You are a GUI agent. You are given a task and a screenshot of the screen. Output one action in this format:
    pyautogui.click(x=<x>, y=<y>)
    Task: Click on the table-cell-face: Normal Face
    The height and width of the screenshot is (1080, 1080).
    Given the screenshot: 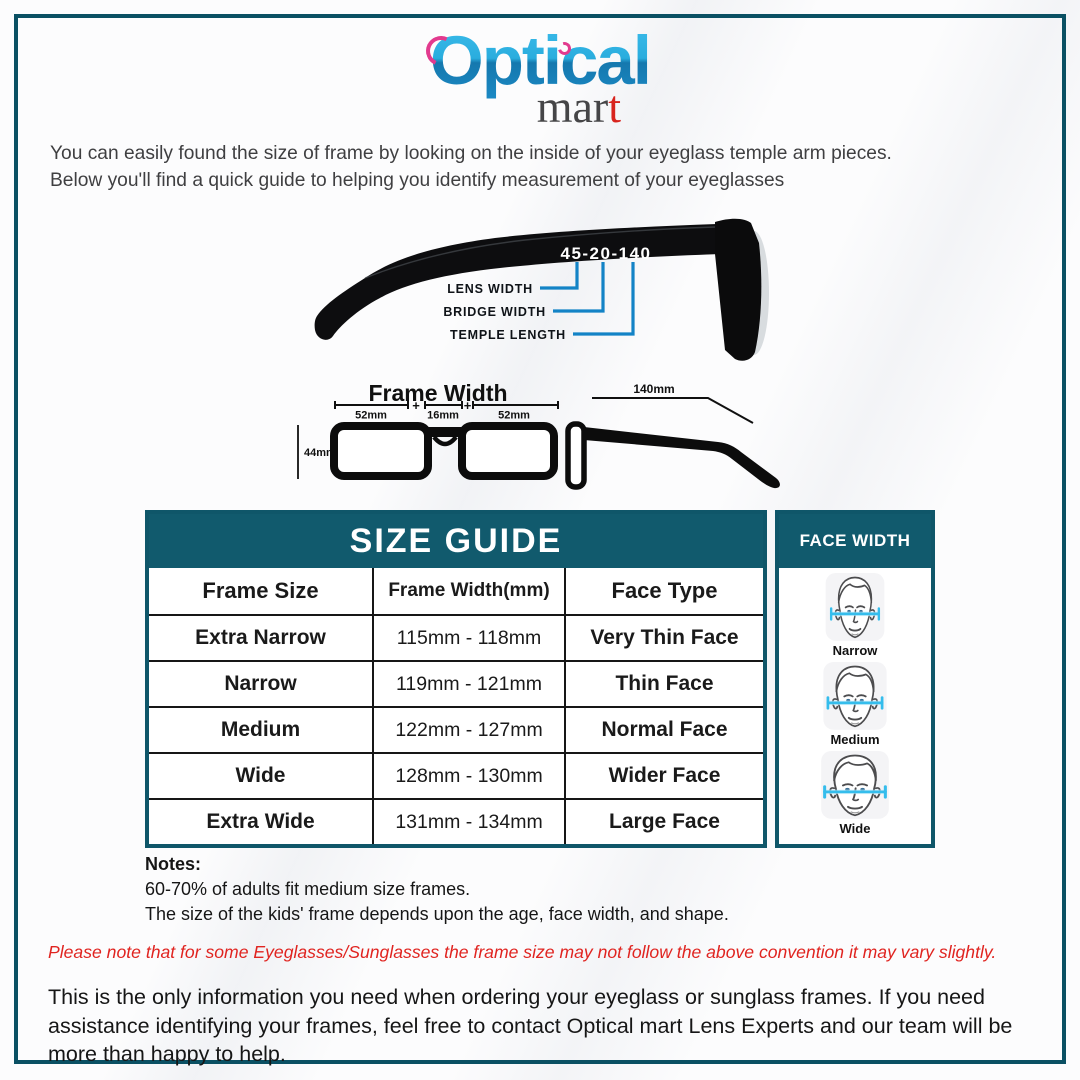 What is the action you would take?
    pyautogui.click(x=663, y=729)
    